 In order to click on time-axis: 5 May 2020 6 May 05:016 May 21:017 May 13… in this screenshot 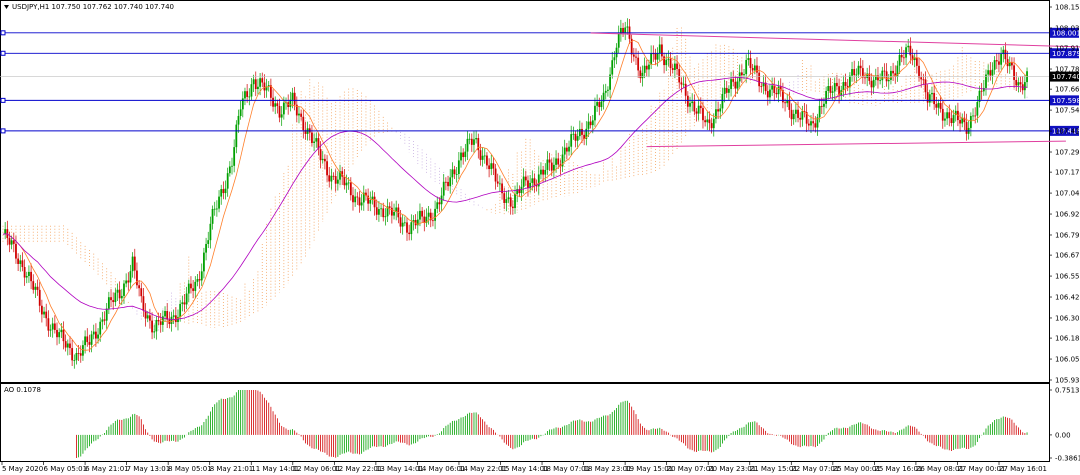, I will do `click(524, 467)`.